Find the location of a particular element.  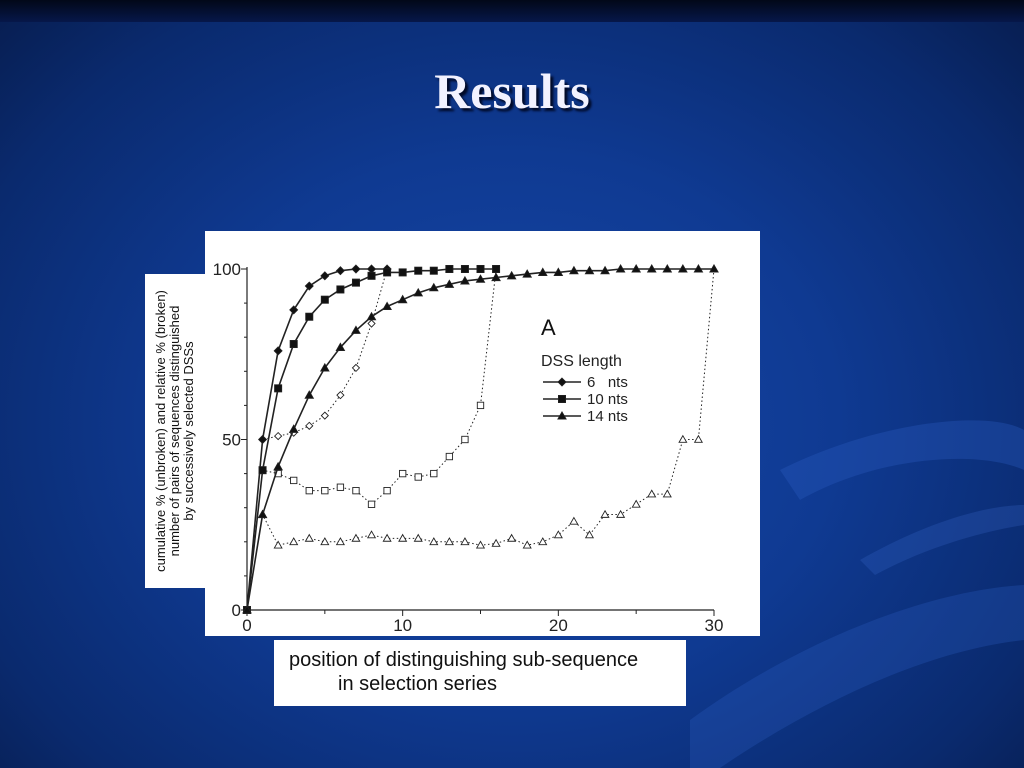

legend-entry: 10 nts is located at coordinates (585, 399).